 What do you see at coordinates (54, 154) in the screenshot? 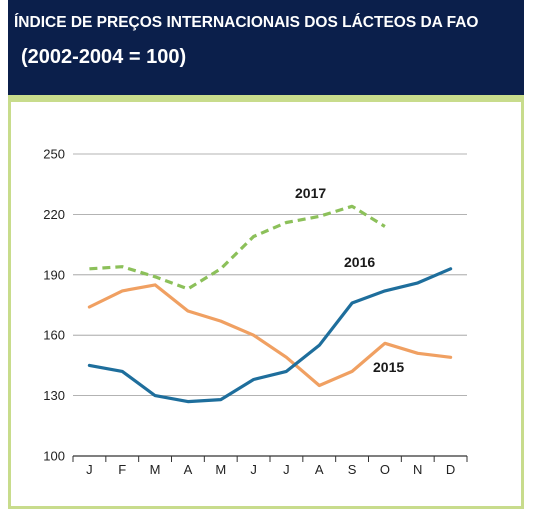
I see `y-tick-label-250: 250` at bounding box center [54, 154].